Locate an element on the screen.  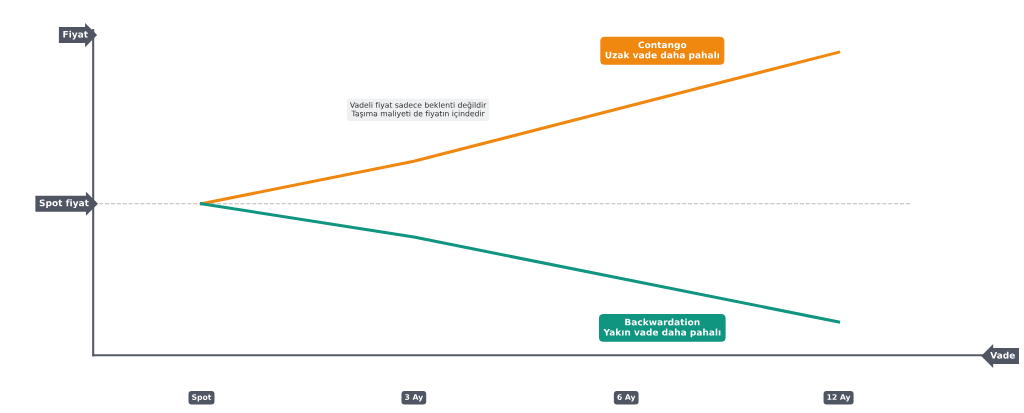
text: Contango Uzak vade daha pahalı is located at coordinates (662, 51).